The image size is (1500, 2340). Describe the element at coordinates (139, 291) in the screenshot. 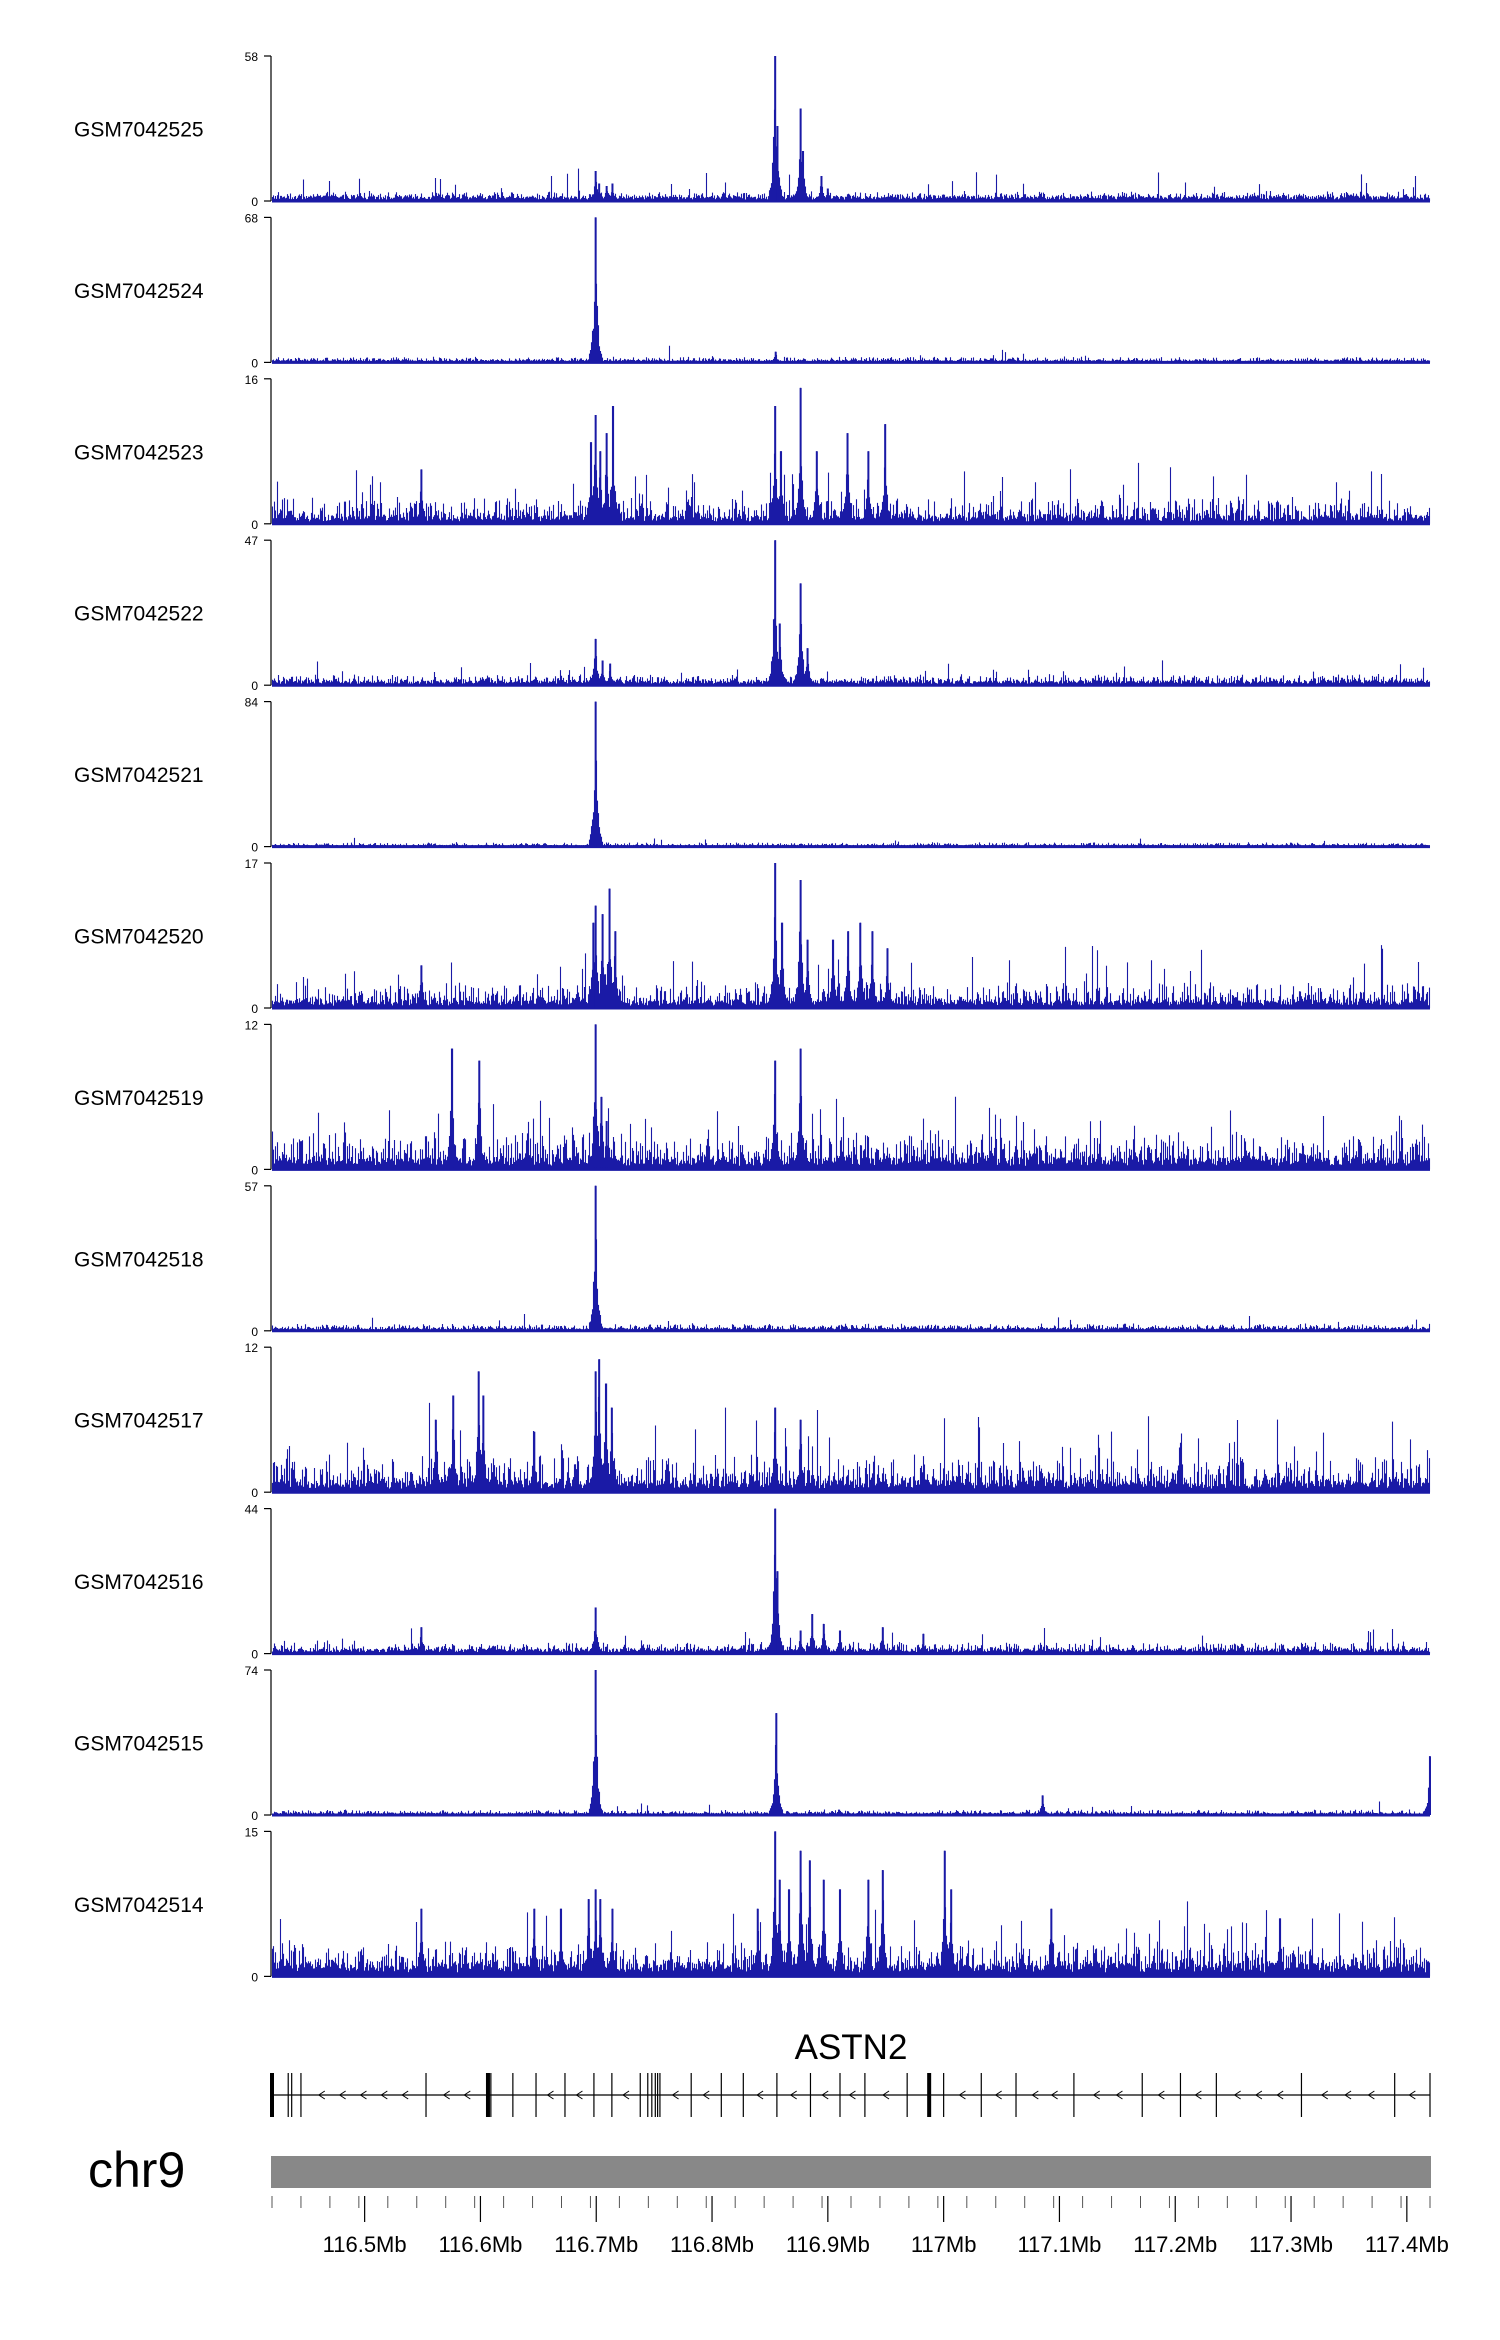

I see `track-label: GSM7042524` at that location.